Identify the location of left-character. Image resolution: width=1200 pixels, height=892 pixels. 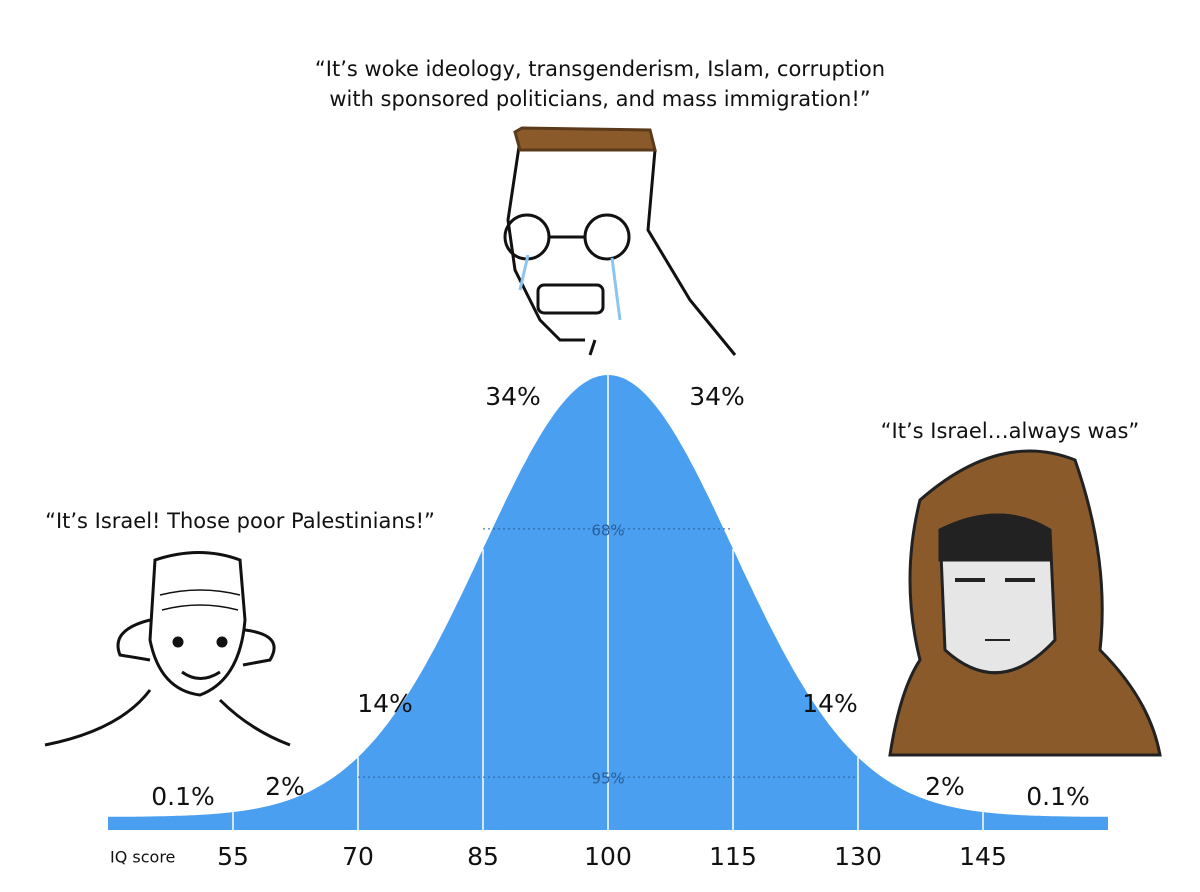
(167, 649).